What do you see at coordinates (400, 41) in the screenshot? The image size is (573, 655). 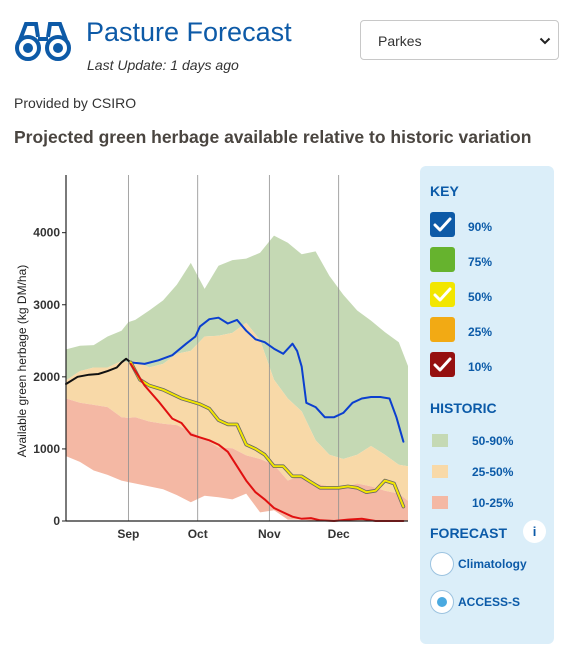 I see `location-select-value: Parkes` at bounding box center [400, 41].